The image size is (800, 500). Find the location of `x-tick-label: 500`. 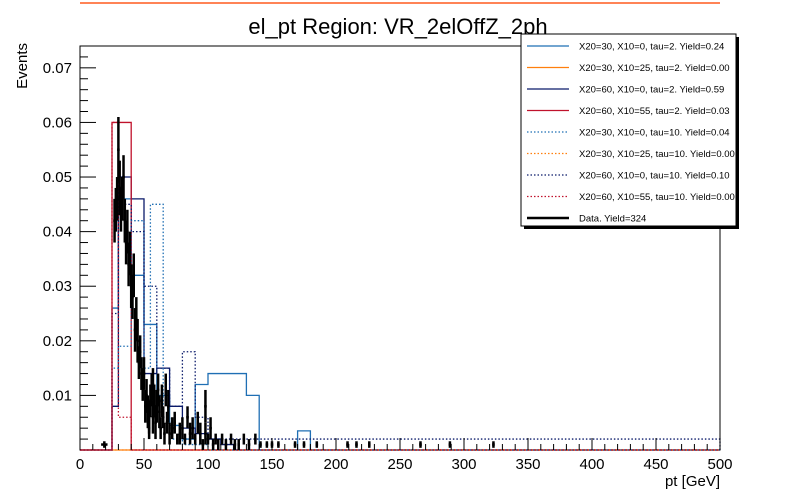

x-tick-label: 500 is located at coordinates (719, 464).